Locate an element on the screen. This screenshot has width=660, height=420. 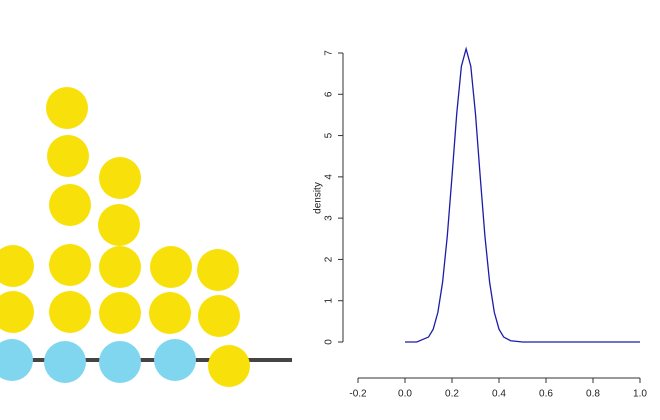
x-tick-label: 1.0 is located at coordinates (640, 394).